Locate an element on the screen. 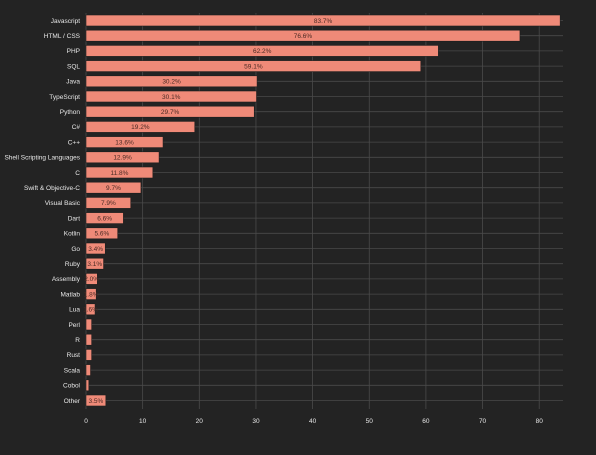  category-label: Shell Scripting Languages is located at coordinates (42, 158).